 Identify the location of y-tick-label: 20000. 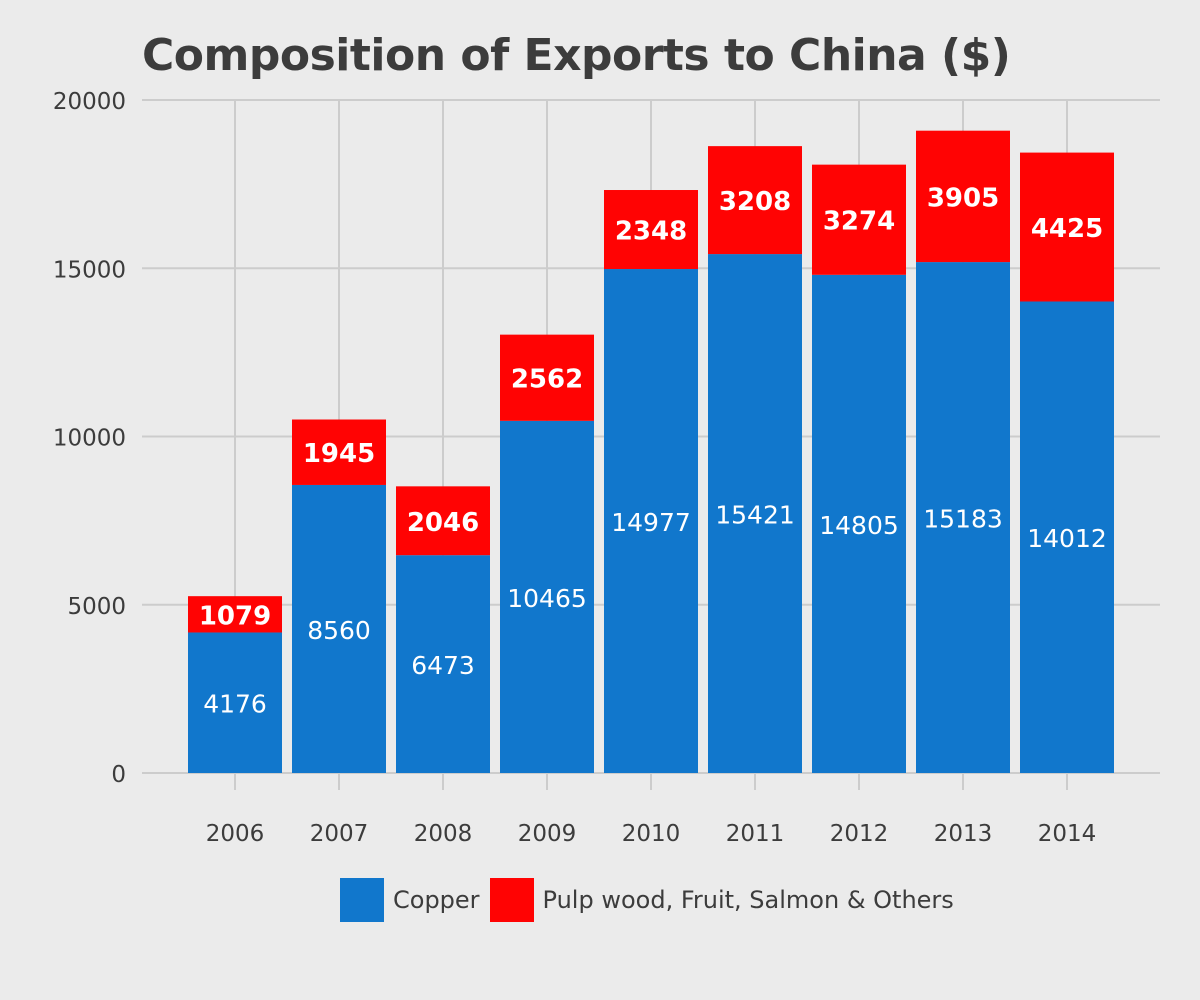
(89, 102).